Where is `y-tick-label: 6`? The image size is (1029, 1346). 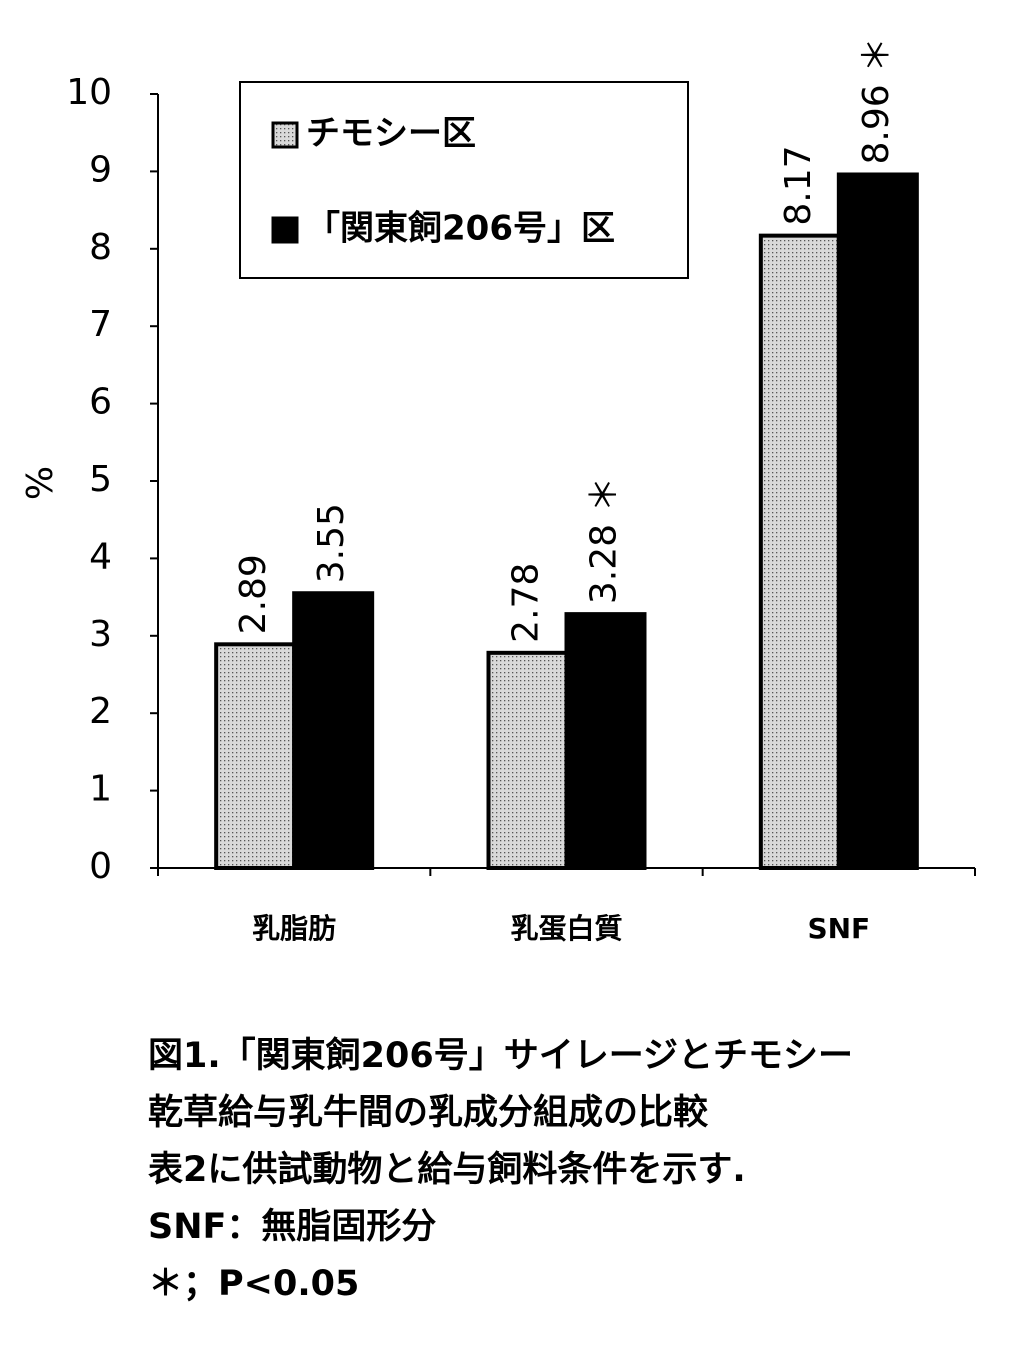
y-tick-label: 6 is located at coordinates (100, 402).